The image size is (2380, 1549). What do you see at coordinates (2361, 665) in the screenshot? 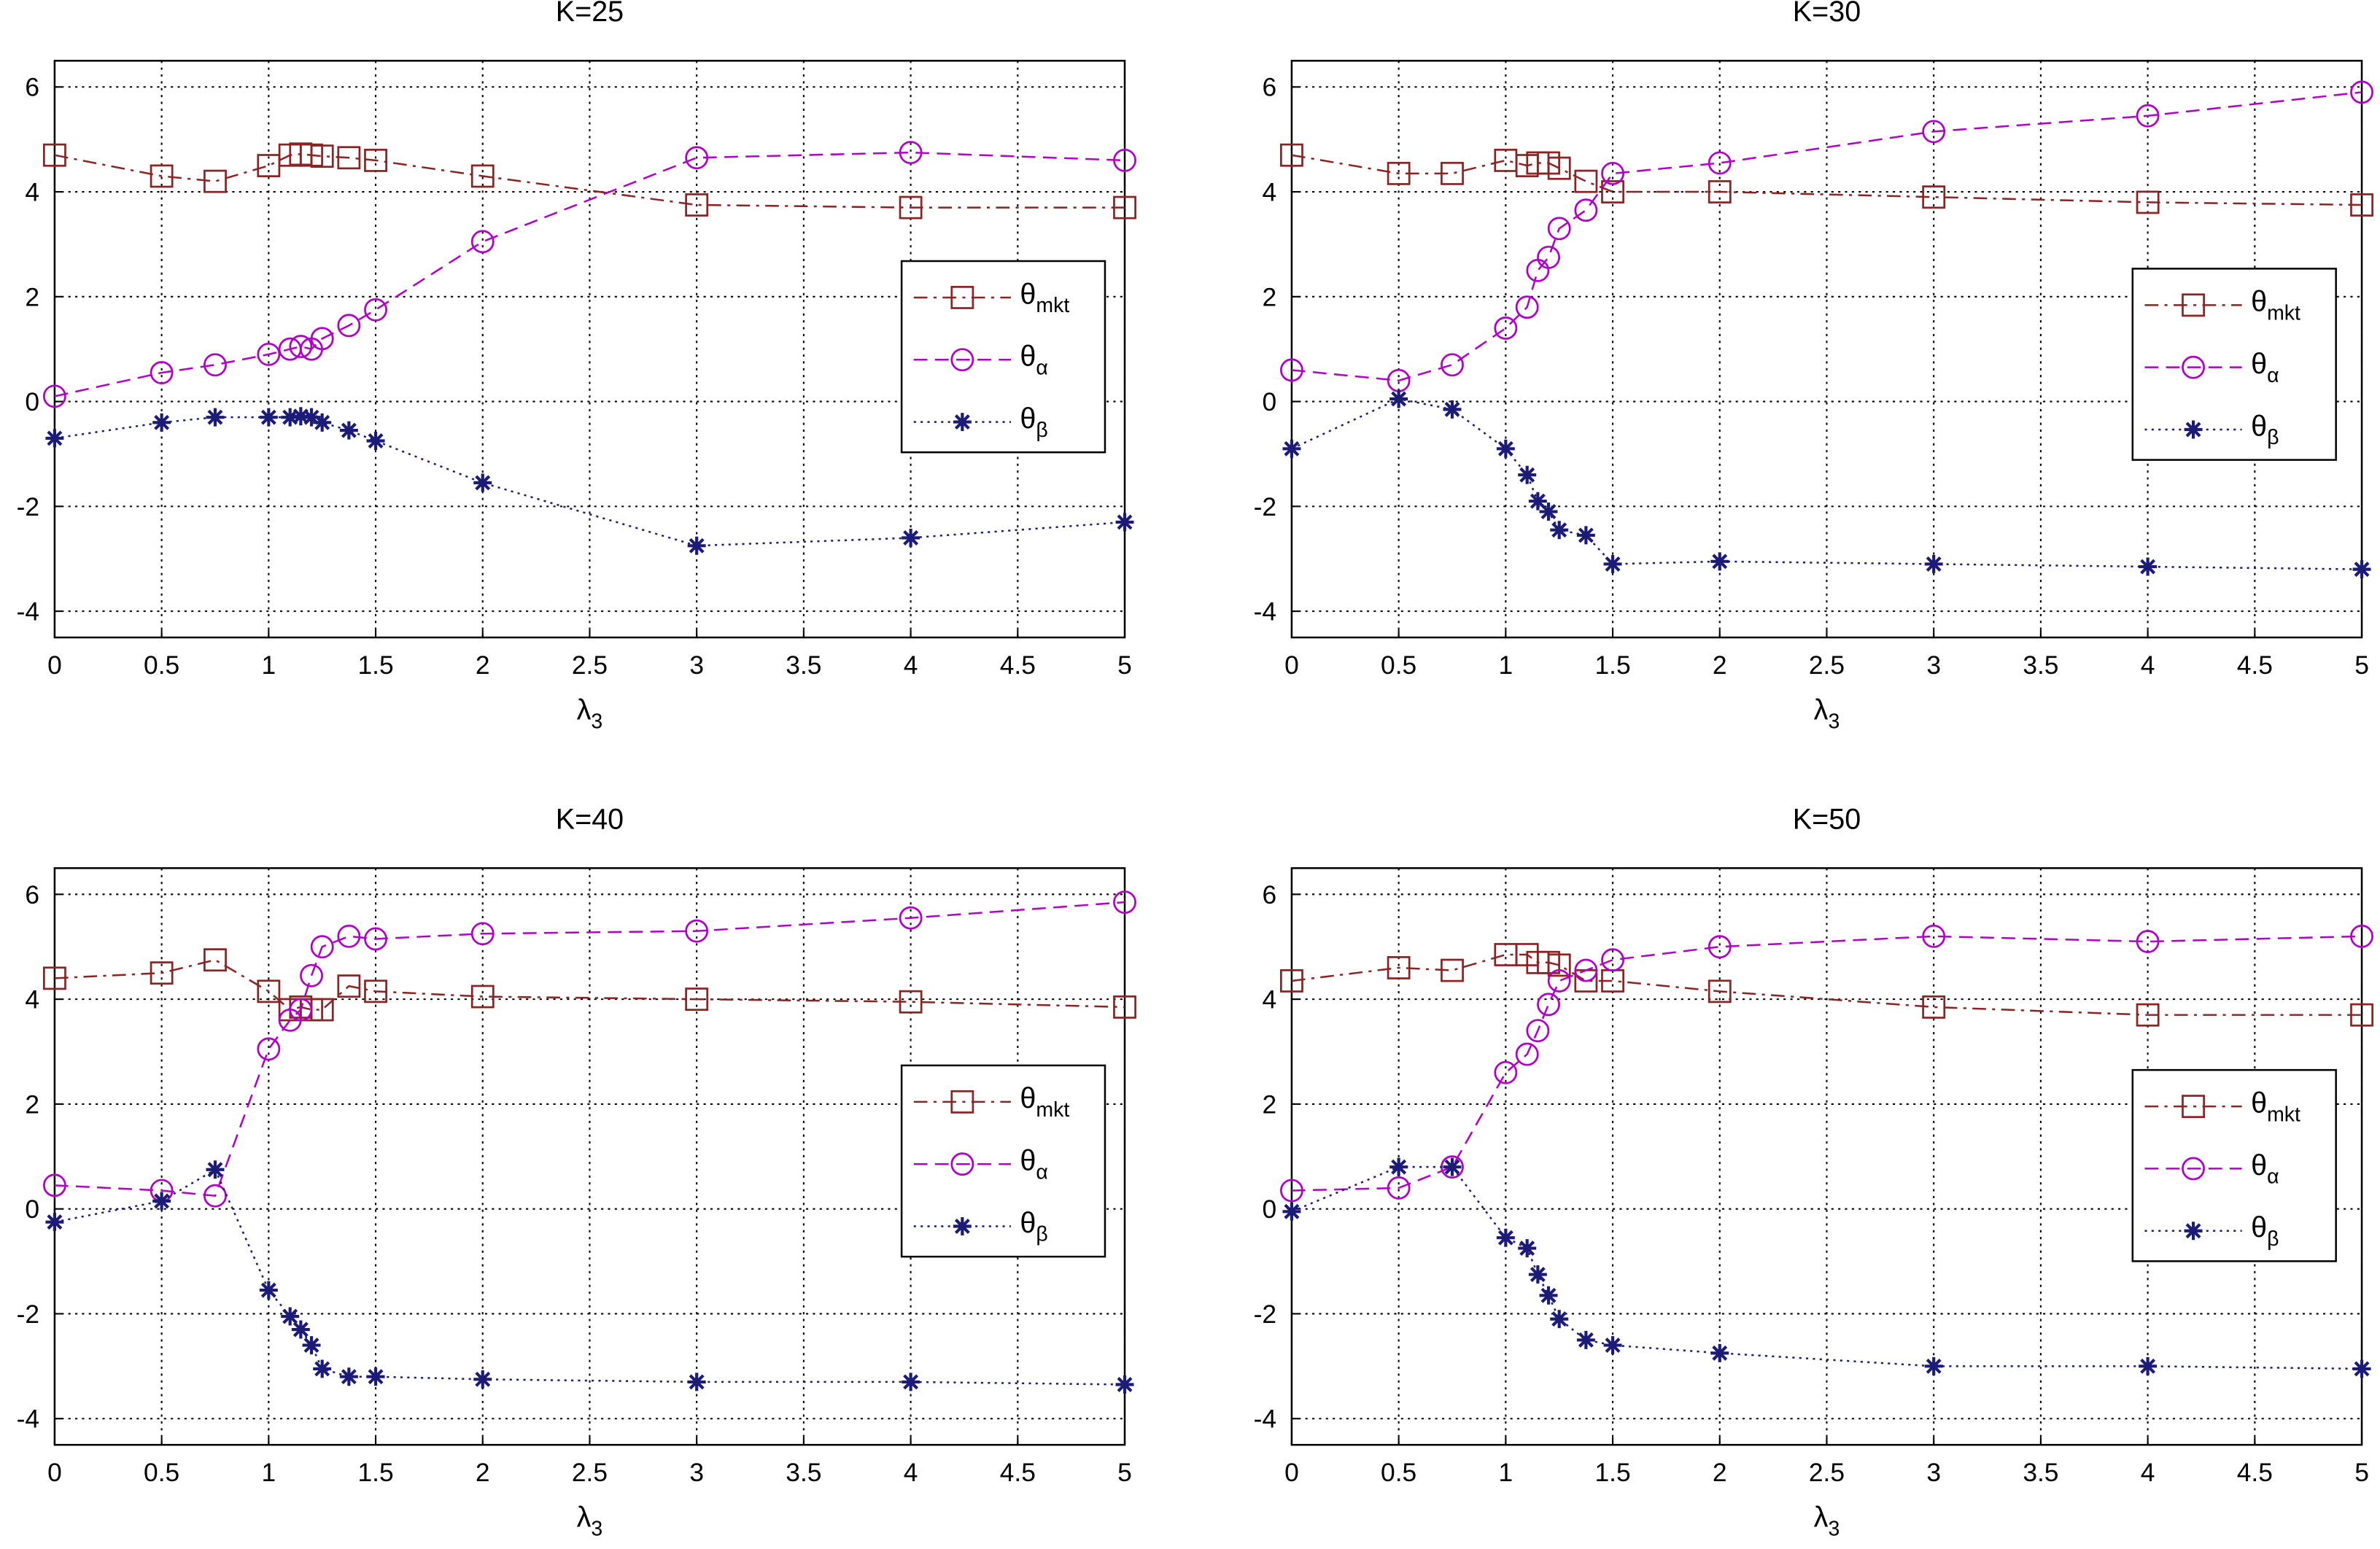
I see `x-tick-label: 5` at bounding box center [2361, 665].